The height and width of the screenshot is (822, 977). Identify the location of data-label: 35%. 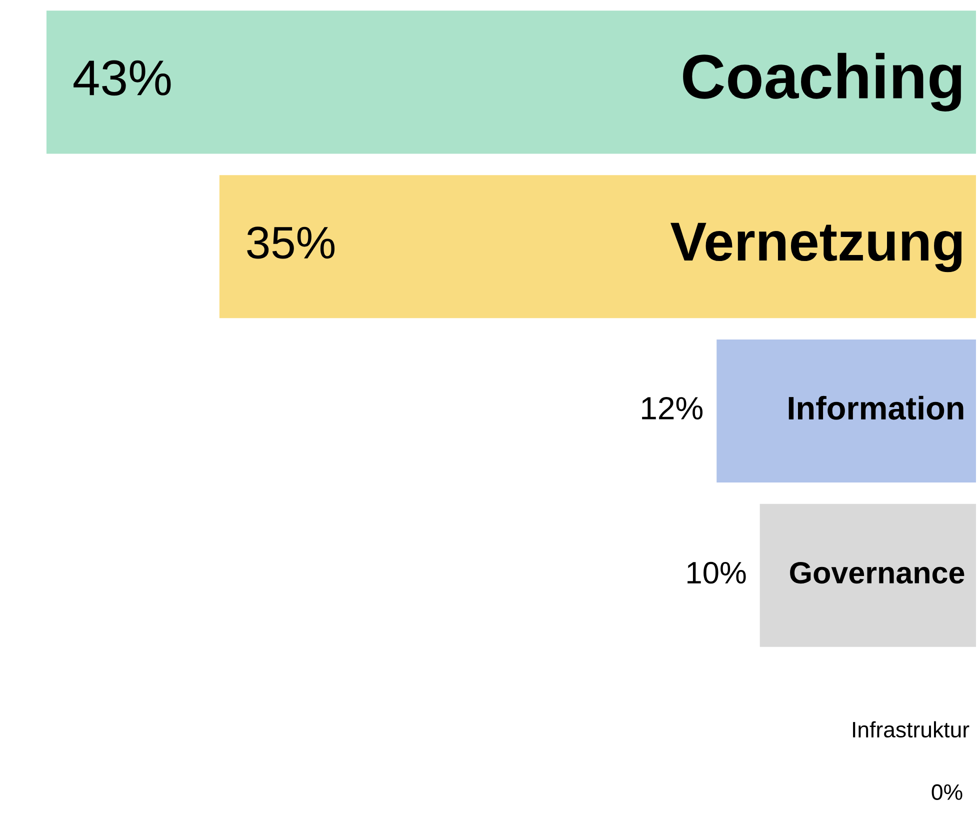
(291, 242).